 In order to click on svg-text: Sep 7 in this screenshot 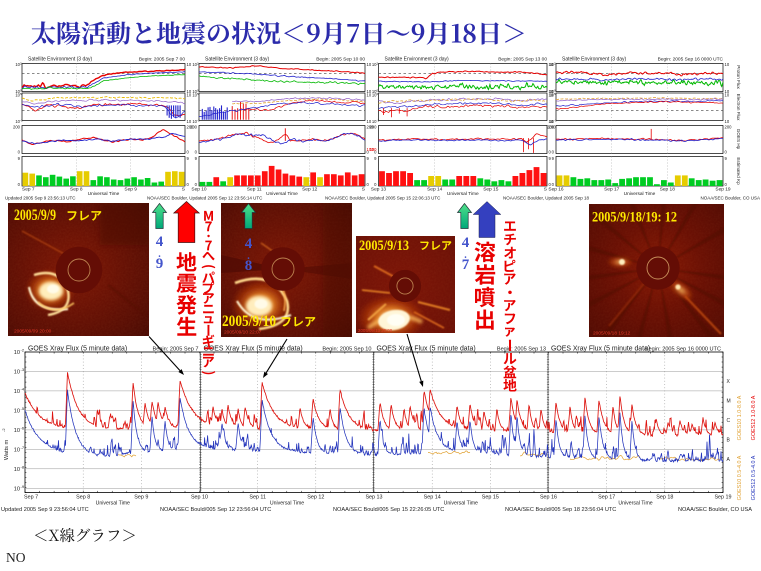, I will do `click(28, 190)`.